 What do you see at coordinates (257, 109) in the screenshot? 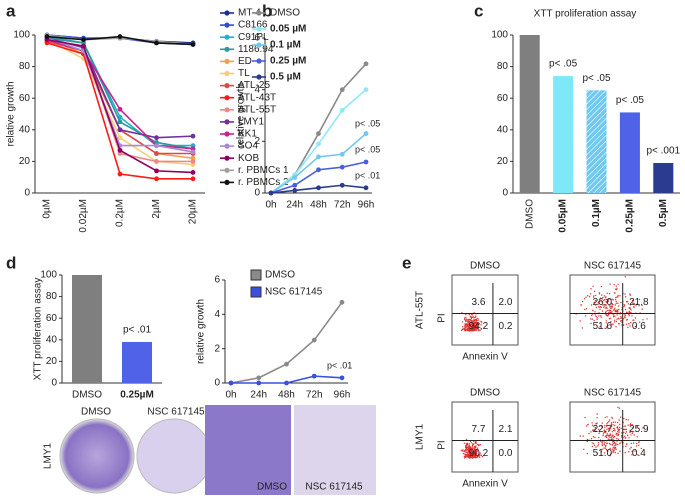
I see `legend-label: ATL-55T` at bounding box center [257, 109].